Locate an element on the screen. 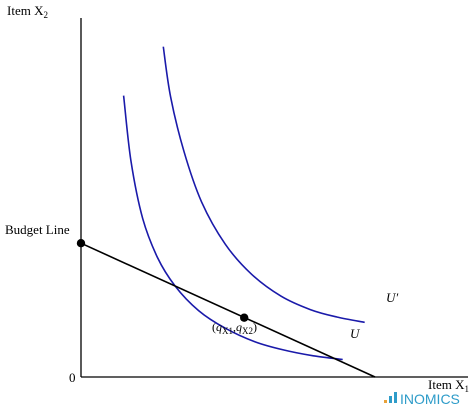  tangency-point is located at coordinates (244, 317).